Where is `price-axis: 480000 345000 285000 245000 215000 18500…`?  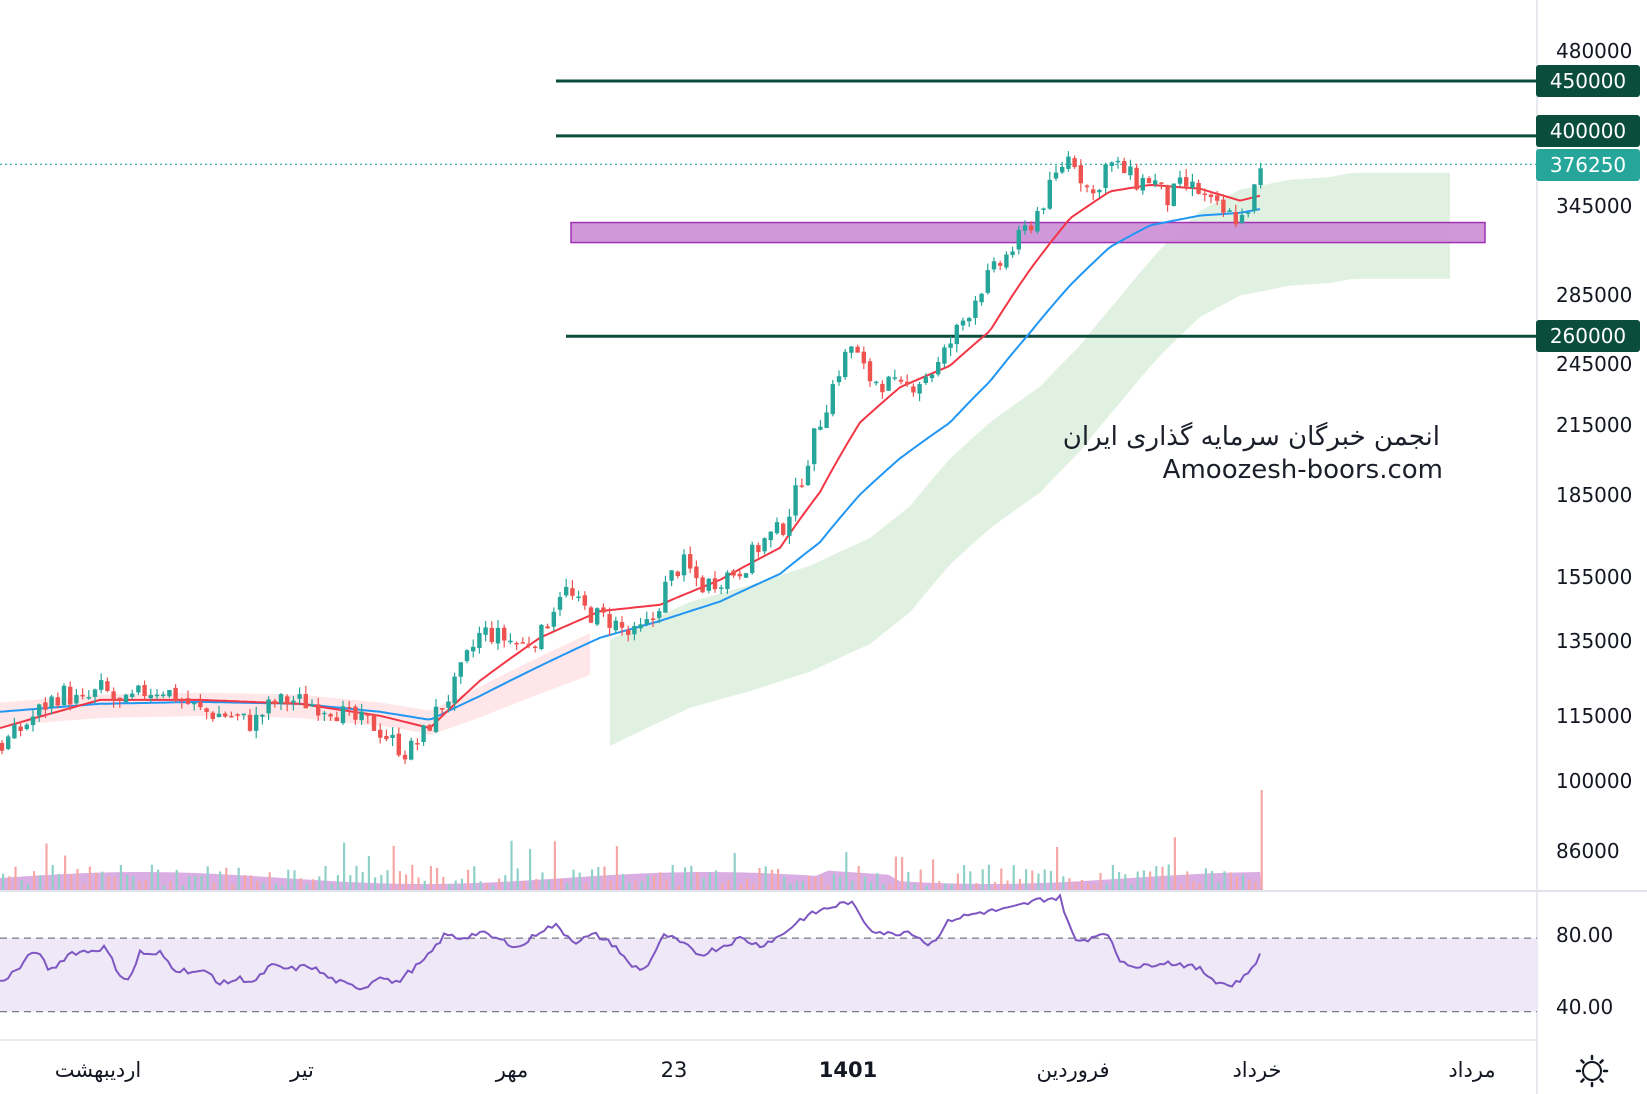 price-axis: 480000 345000 285000 245000 215000 18500… is located at coordinates (1594, 451).